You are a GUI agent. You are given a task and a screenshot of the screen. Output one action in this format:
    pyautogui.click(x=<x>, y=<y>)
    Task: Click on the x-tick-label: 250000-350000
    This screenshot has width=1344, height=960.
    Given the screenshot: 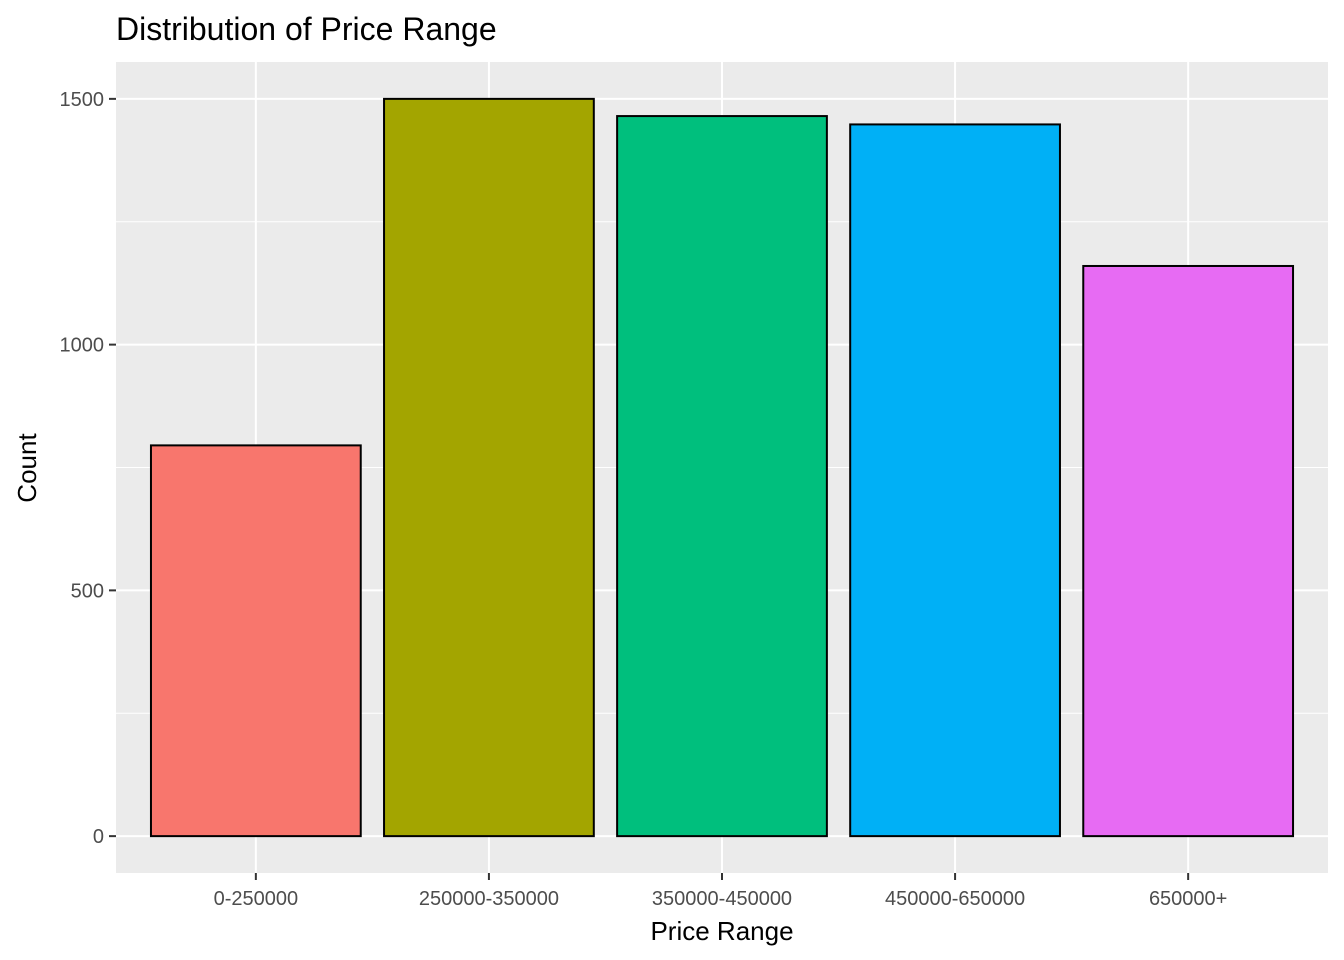 What is the action you would take?
    pyautogui.click(x=489, y=899)
    